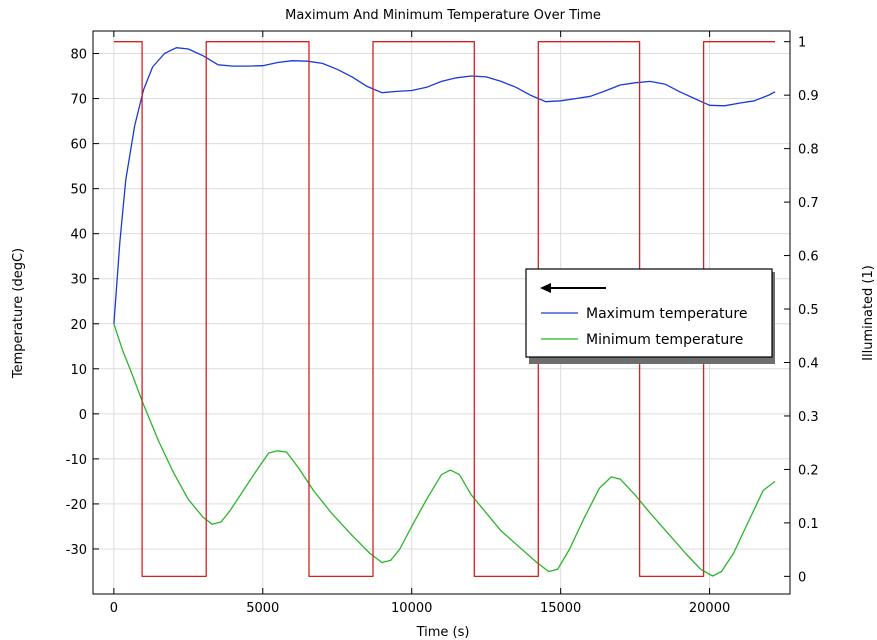  What do you see at coordinates (802, 577) in the screenshot?
I see `y2-tick-label: 0` at bounding box center [802, 577].